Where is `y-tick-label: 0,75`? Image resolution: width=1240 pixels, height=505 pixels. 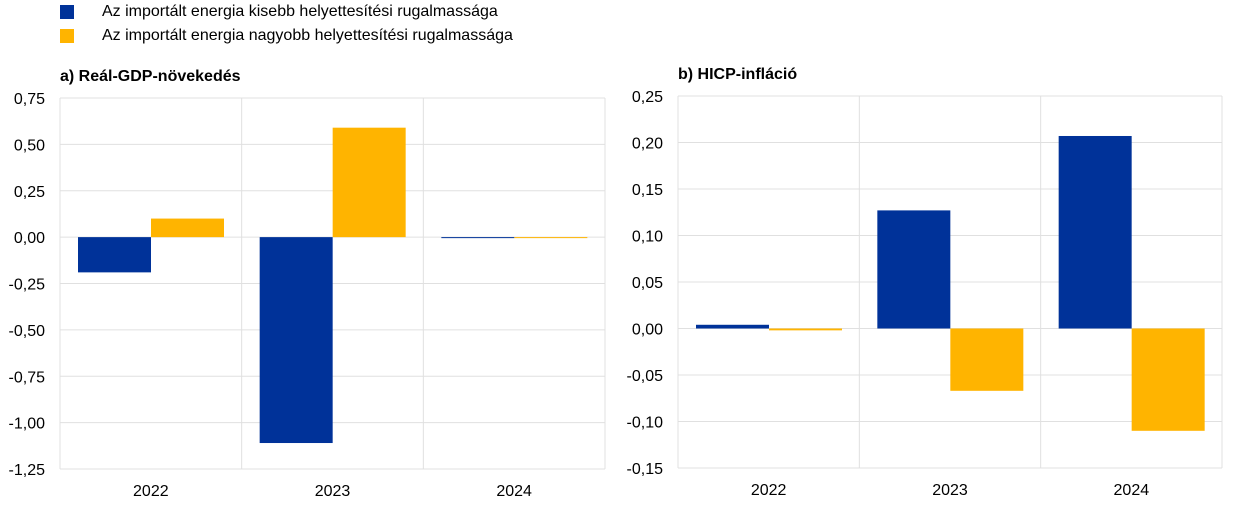 y-tick-label: 0,75 is located at coordinates (29, 99).